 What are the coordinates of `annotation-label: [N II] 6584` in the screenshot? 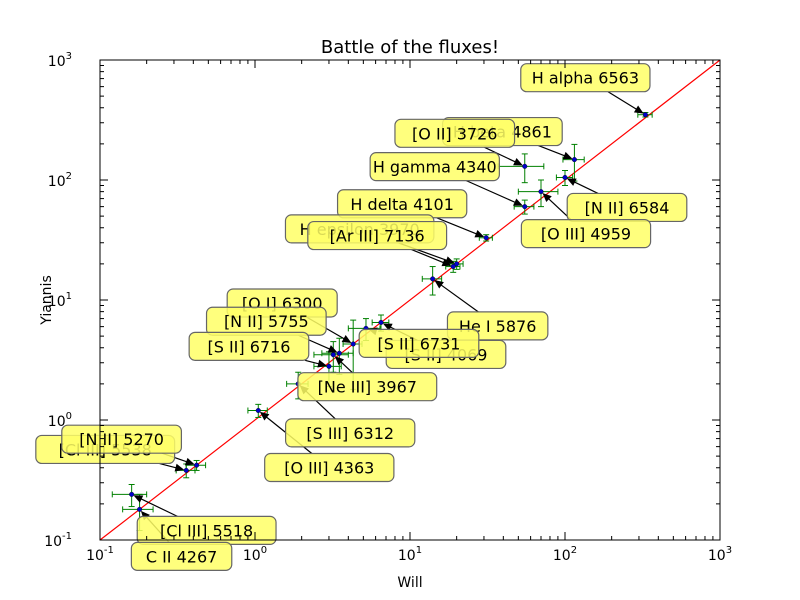 It's located at (627, 207).